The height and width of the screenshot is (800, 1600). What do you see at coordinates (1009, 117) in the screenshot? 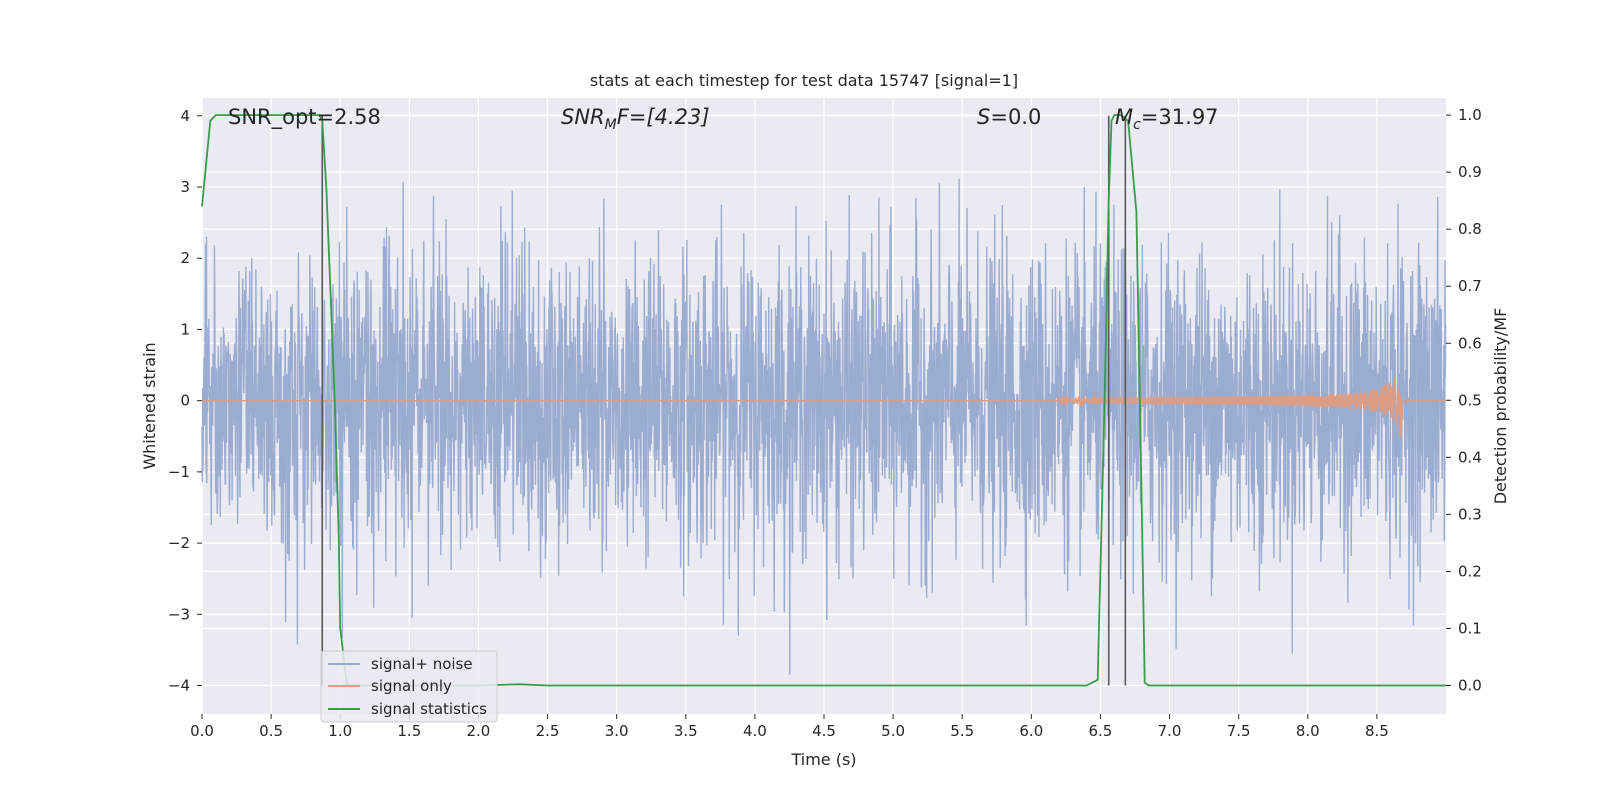
I see `annotation-s: S=0.0` at bounding box center [1009, 117].